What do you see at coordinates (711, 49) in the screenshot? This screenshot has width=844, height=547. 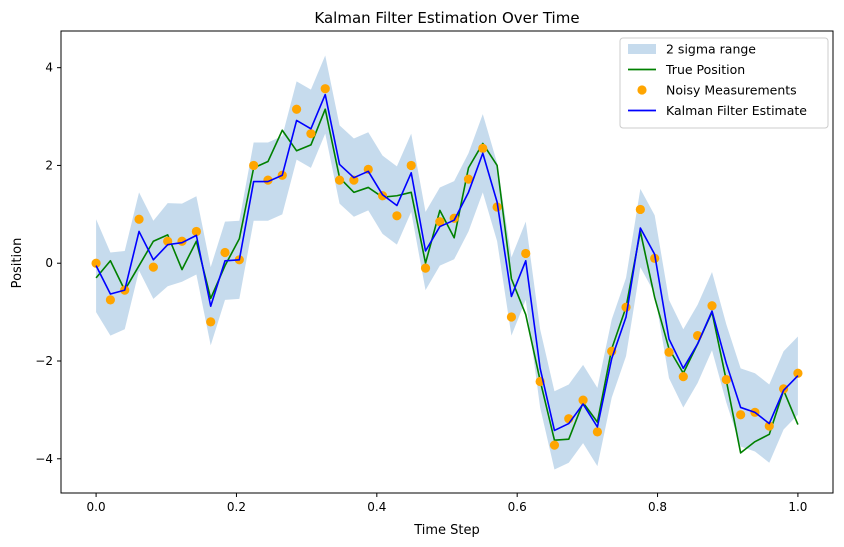 I see `legend-label: 2 sigma range` at bounding box center [711, 49].